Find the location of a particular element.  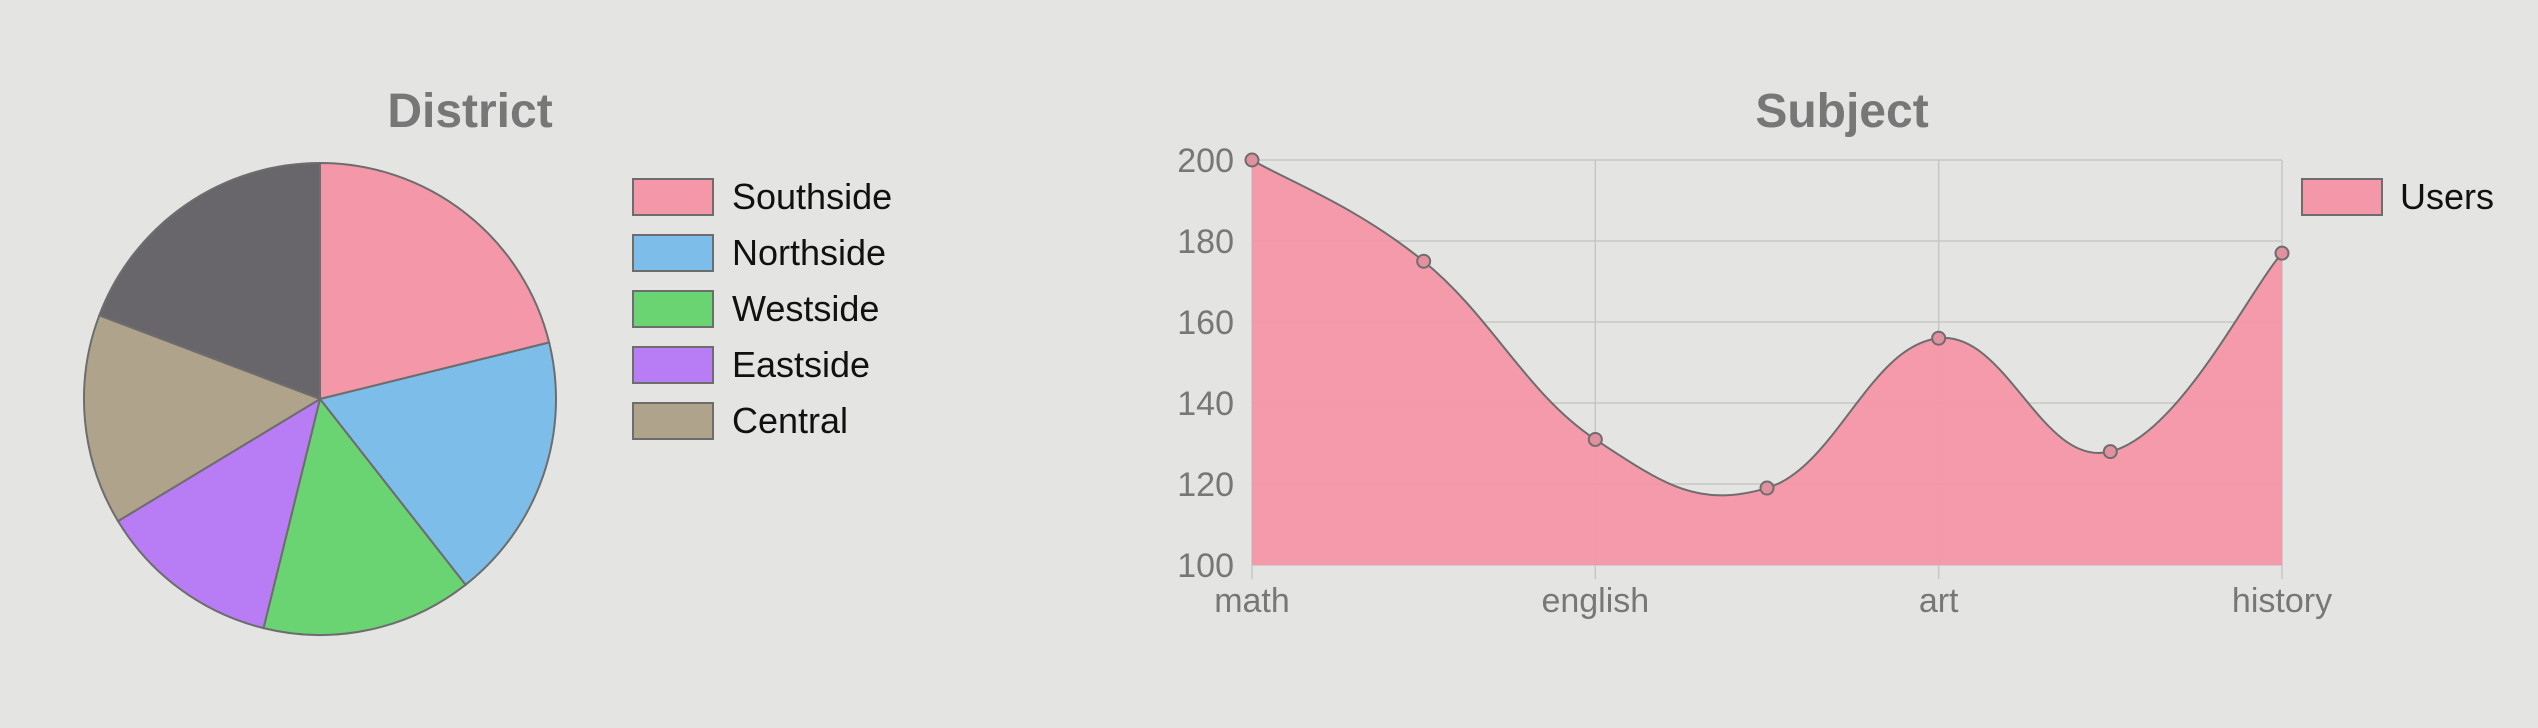

legend-label-northside: Northside is located at coordinates (809, 252).